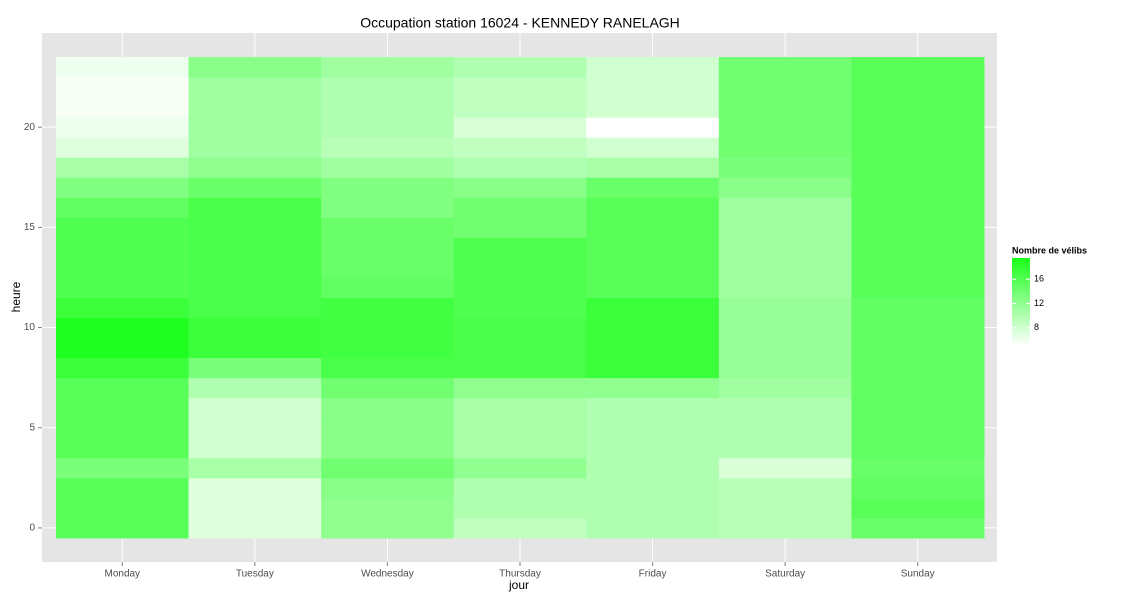 Image resolution: width=1125 pixels, height=600 pixels. I want to click on x-tick-label: Friday, so click(653, 574).